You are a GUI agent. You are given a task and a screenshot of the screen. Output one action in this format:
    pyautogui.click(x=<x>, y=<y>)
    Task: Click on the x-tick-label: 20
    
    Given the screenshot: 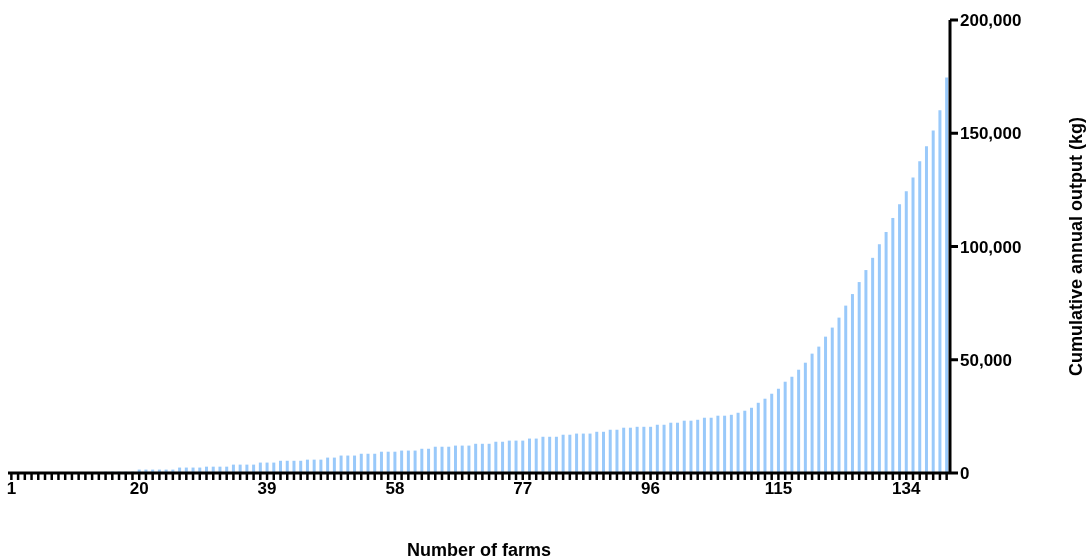 What is the action you would take?
    pyautogui.click(x=139, y=489)
    